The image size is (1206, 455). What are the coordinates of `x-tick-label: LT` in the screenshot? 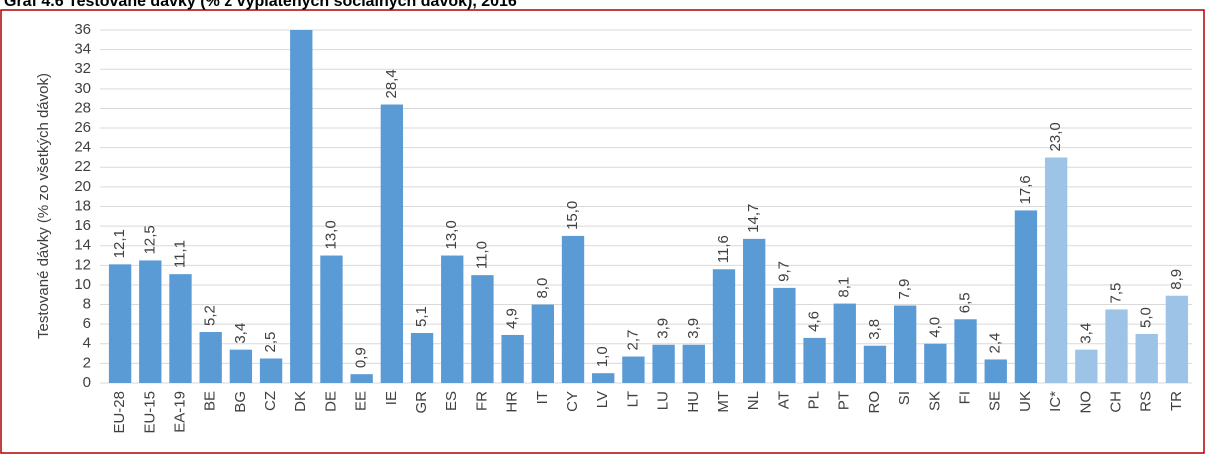 It's located at (632, 399).